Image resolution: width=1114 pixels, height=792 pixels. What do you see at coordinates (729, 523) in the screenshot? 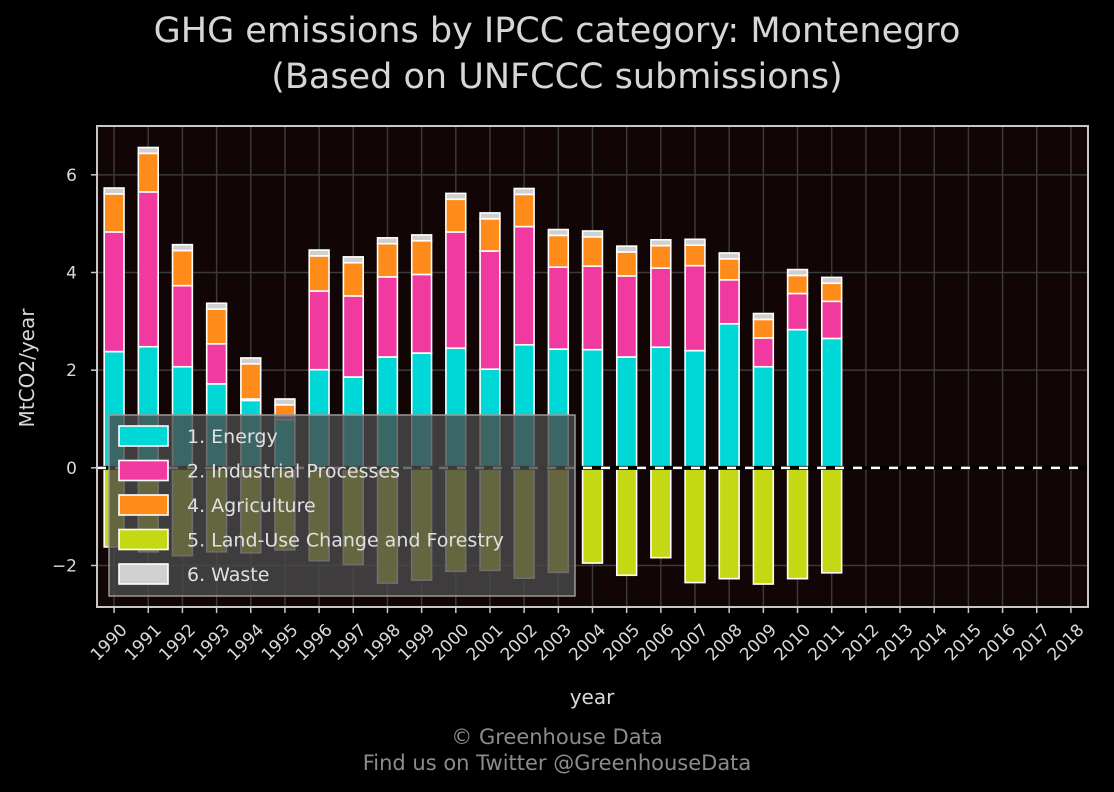
I see `bar-5-land-use-change-and-forestry-2008` at bounding box center [729, 523].